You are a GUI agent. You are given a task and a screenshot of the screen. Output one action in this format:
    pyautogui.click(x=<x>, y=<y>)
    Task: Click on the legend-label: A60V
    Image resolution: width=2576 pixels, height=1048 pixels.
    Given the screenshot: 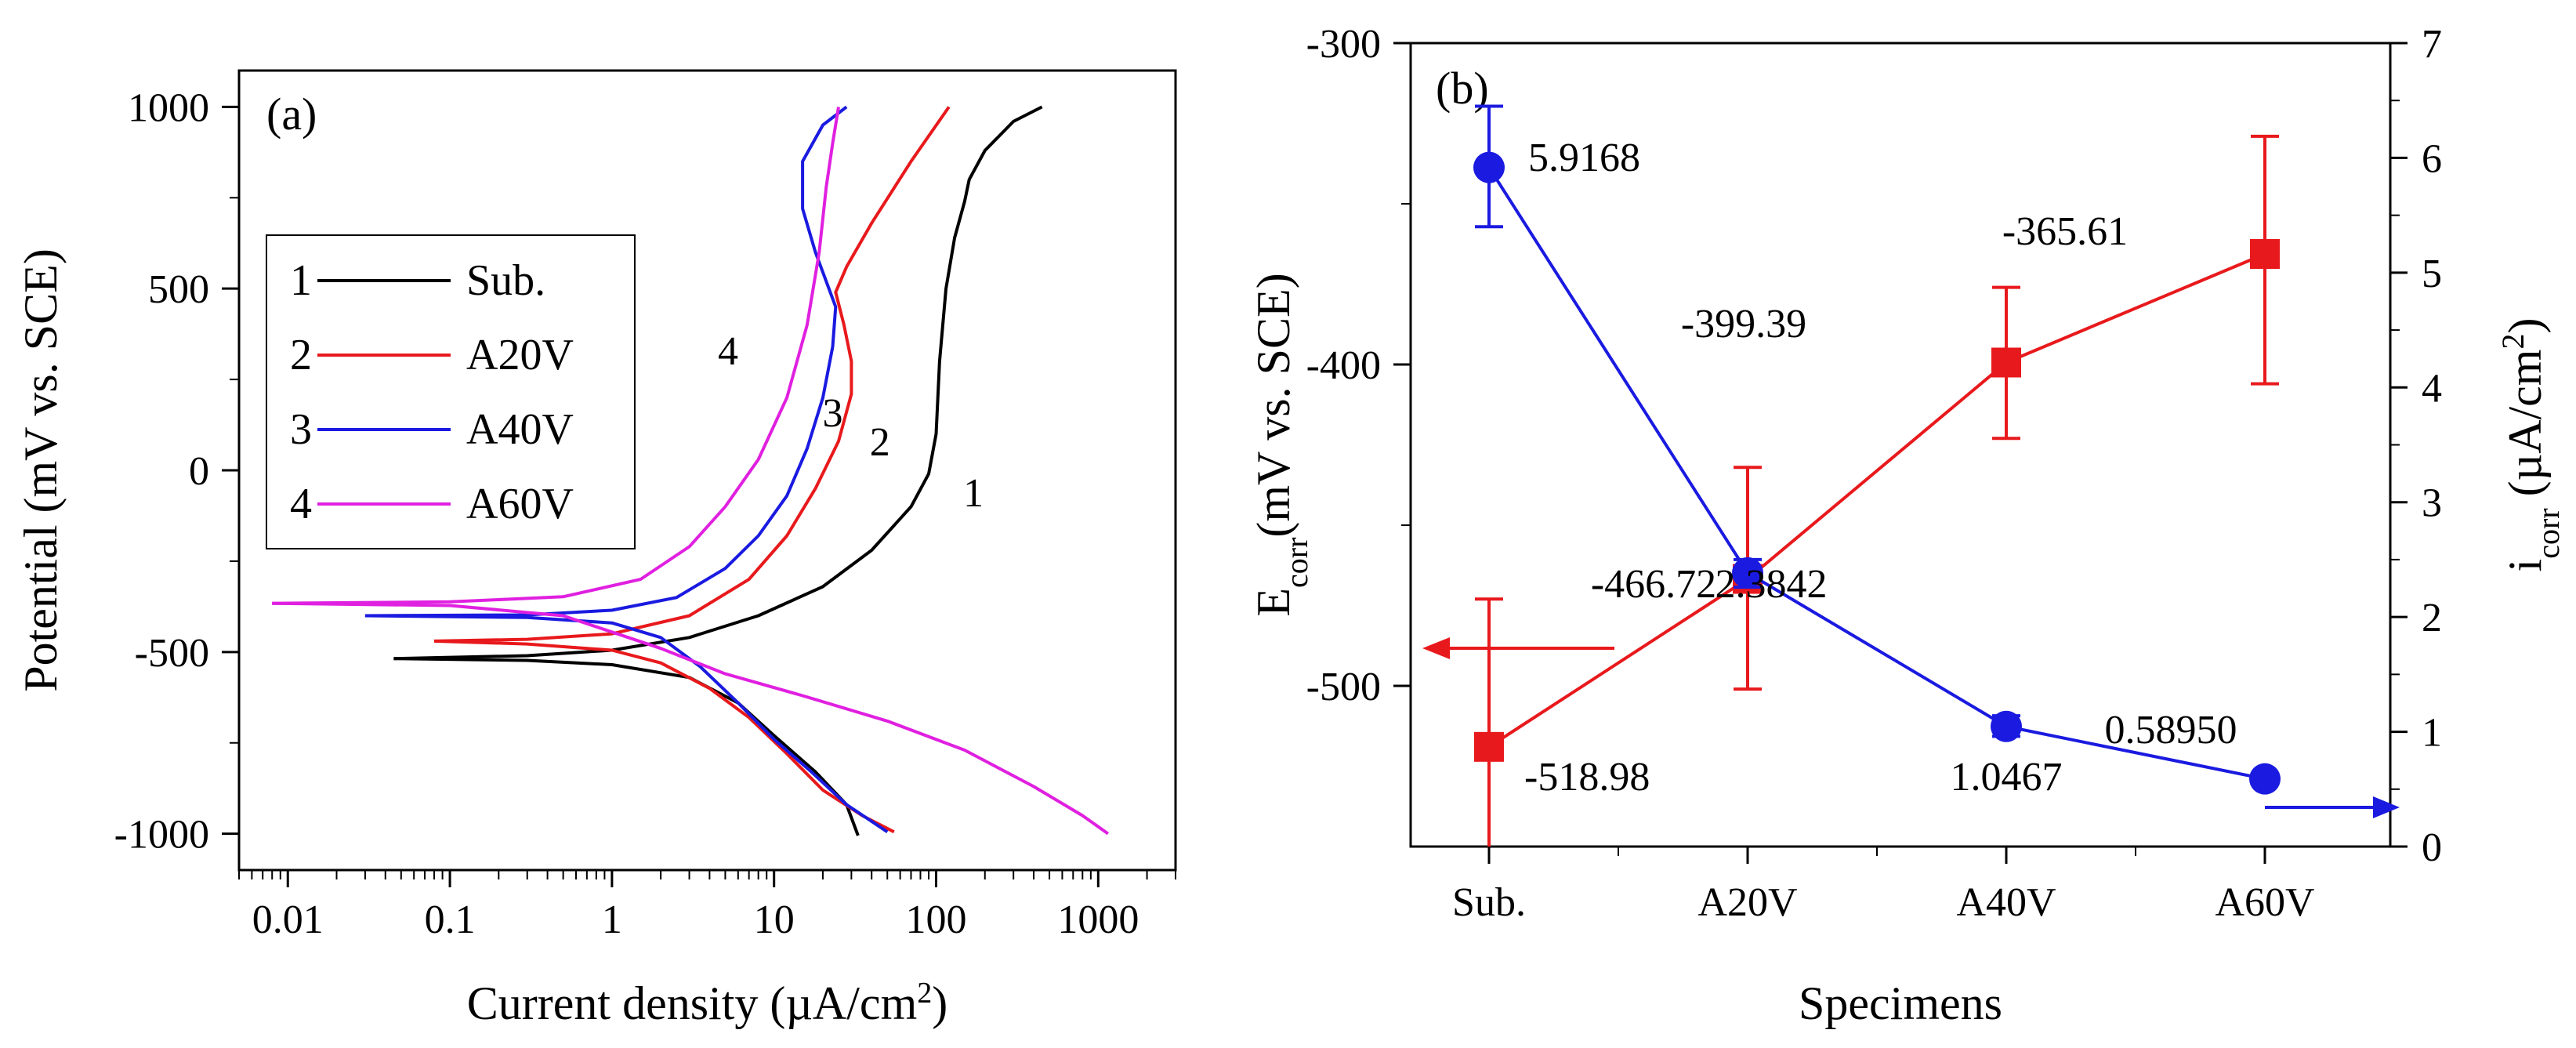 What is the action you would take?
    pyautogui.click(x=520, y=504)
    